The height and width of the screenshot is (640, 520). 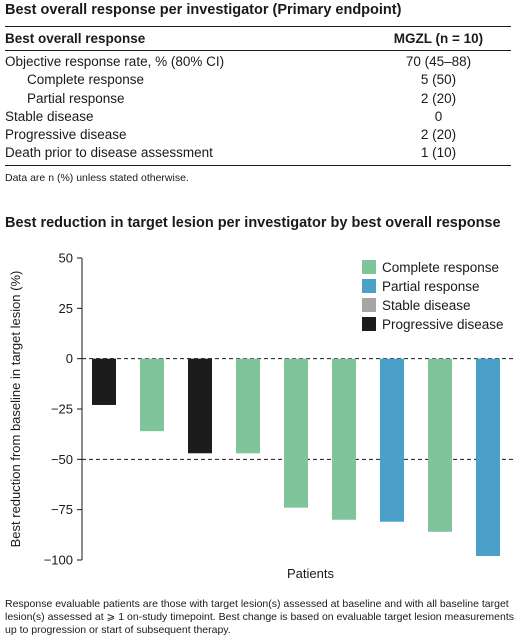 What do you see at coordinates (438, 61) in the screenshot?
I see `row-value: 70 (45–88)` at bounding box center [438, 61].